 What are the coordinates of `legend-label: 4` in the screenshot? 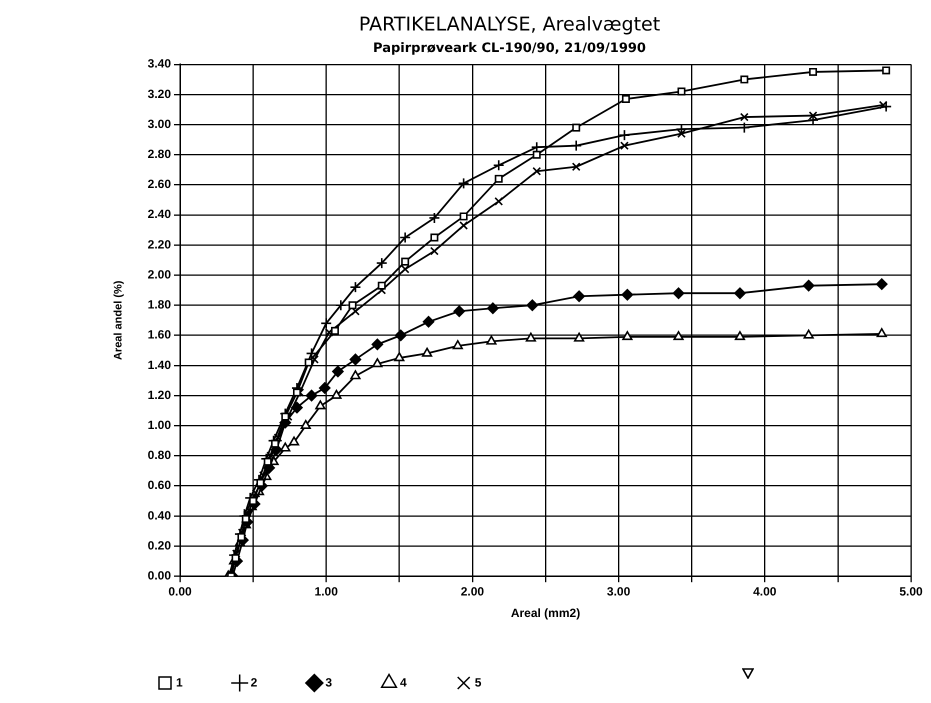 It's located at (404, 682).